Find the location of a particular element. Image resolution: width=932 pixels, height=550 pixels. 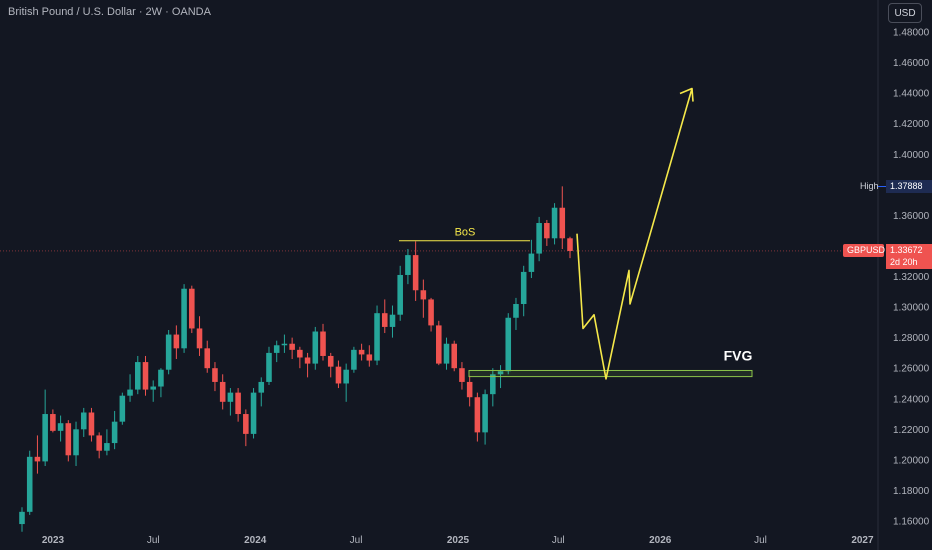

countdown-tag: 2d 20h is located at coordinates (909, 262).